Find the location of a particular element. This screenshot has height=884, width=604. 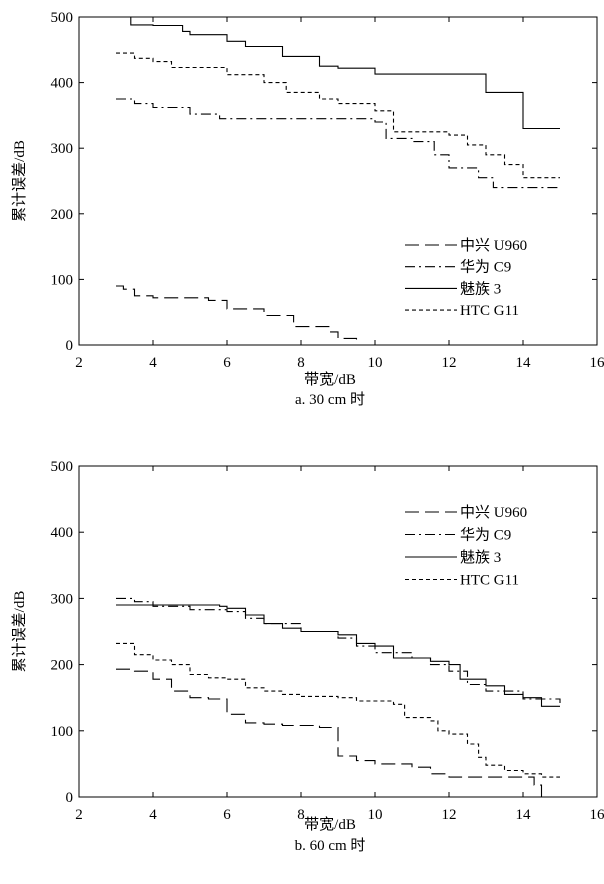

panel-caption: a. 30 cm 时 is located at coordinates (330, 399).